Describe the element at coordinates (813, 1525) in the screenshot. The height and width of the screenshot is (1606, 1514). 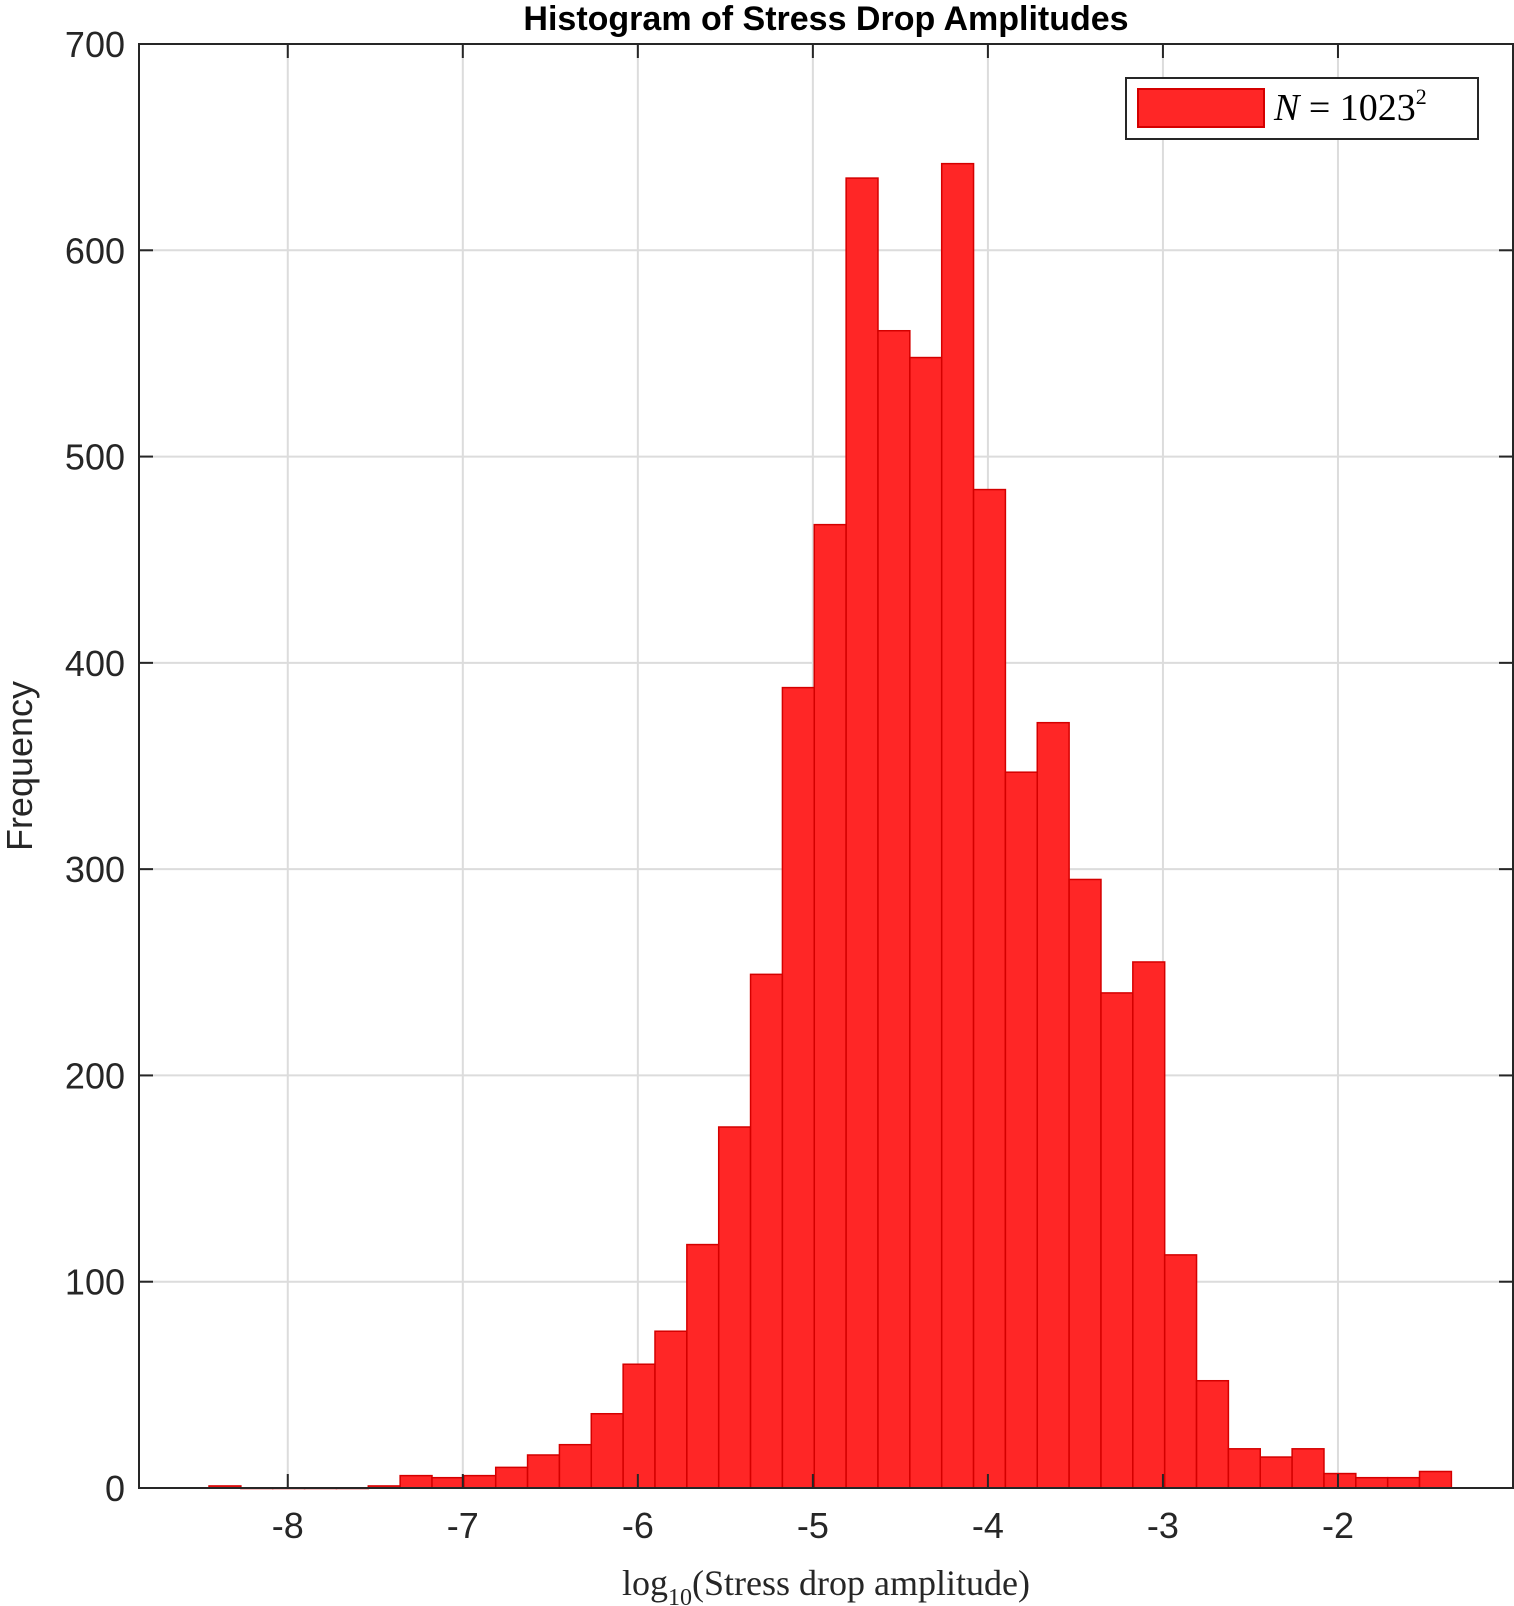
I see `x-tick-label: -5` at that location.